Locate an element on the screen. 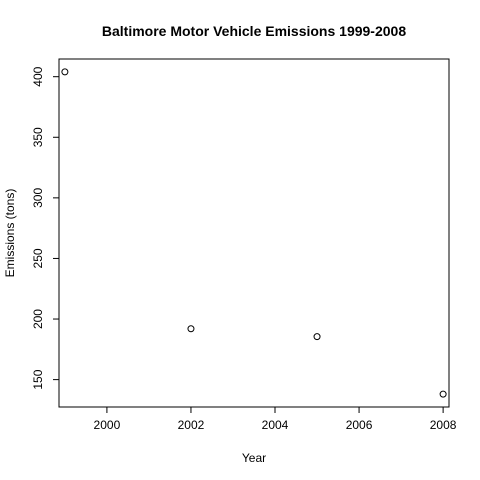 This screenshot has height=480, width=480. x-tick-label: 2006 is located at coordinates (359, 425).